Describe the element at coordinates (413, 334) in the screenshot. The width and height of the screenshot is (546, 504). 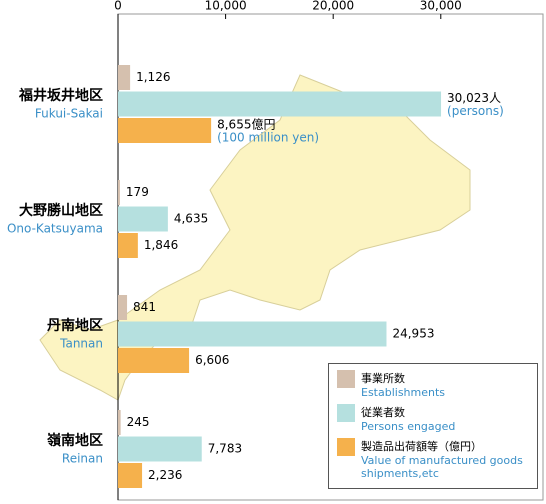
I see `value-label: 24,953` at that location.